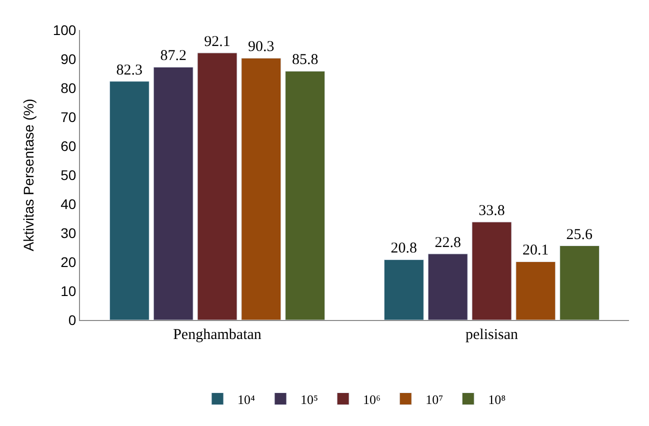 The image size is (649, 426). Describe the element at coordinates (247, 399) in the screenshot. I see `legend-label: 10⁴` at that location.